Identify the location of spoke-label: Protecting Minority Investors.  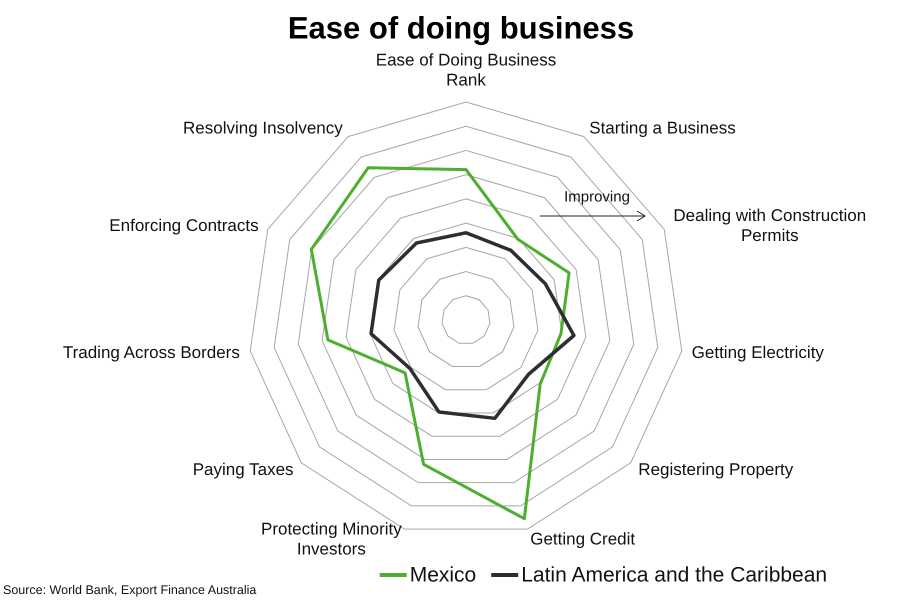
(331, 538).